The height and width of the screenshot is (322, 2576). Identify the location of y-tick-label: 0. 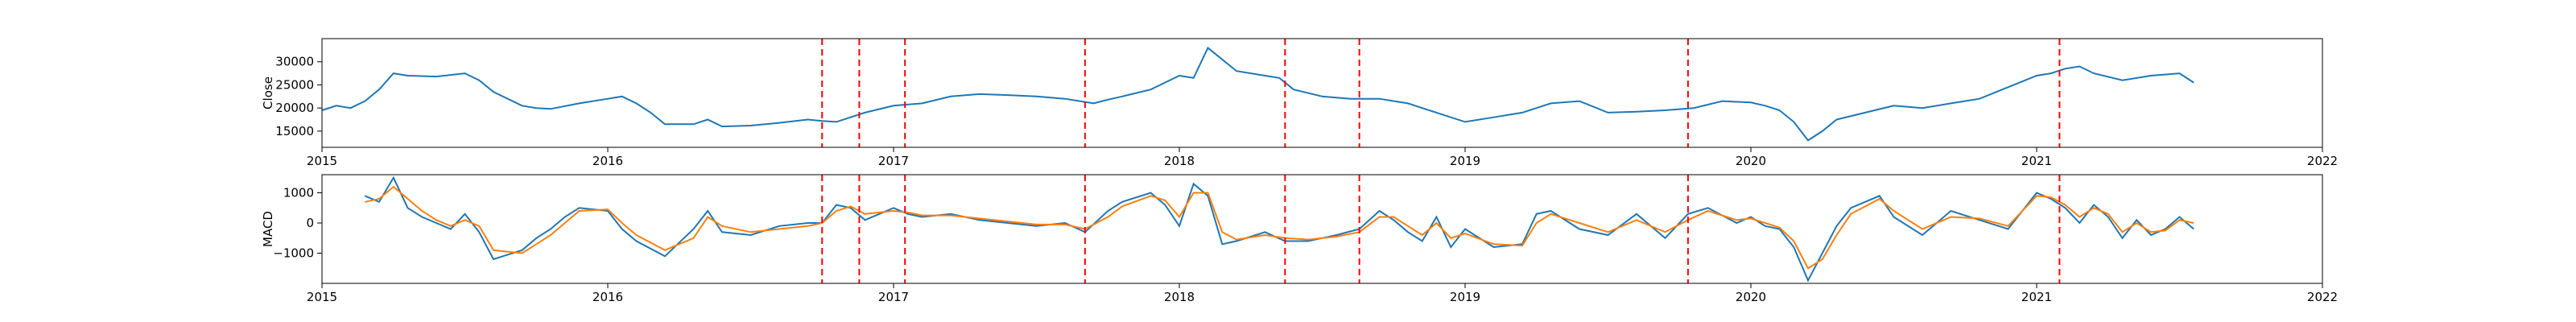
(310, 223).